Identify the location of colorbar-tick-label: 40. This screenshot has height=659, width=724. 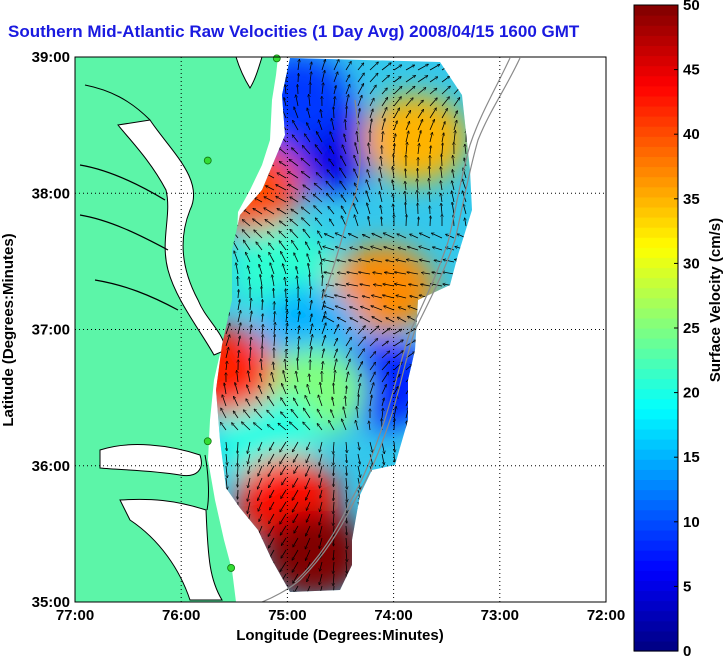
(691, 134).